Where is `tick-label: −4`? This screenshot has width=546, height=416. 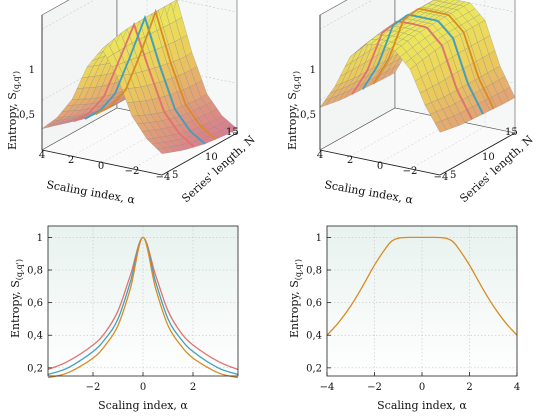 tick-label: −4 is located at coordinates (327, 387).